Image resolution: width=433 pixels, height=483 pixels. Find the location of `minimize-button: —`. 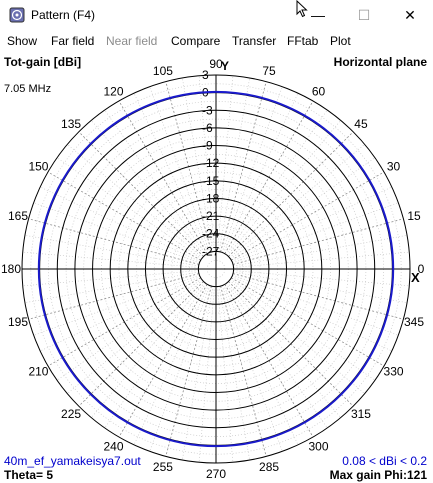

minimize-button: — is located at coordinates (318, 15).